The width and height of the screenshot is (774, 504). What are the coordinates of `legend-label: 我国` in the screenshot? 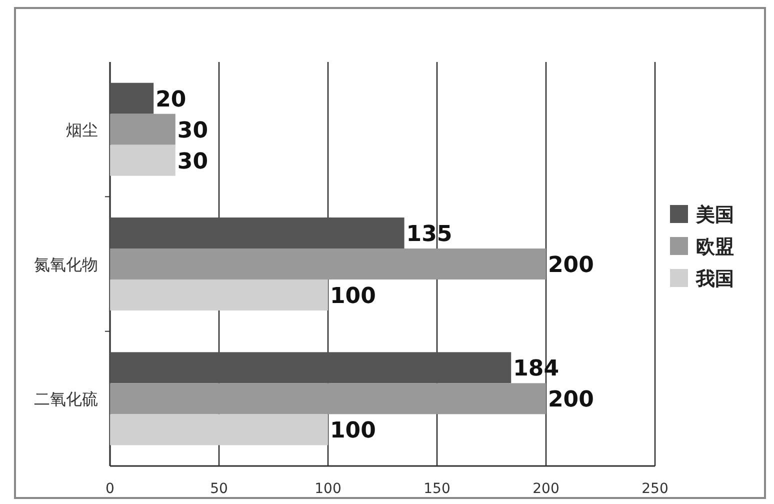 It's located at (714, 279).